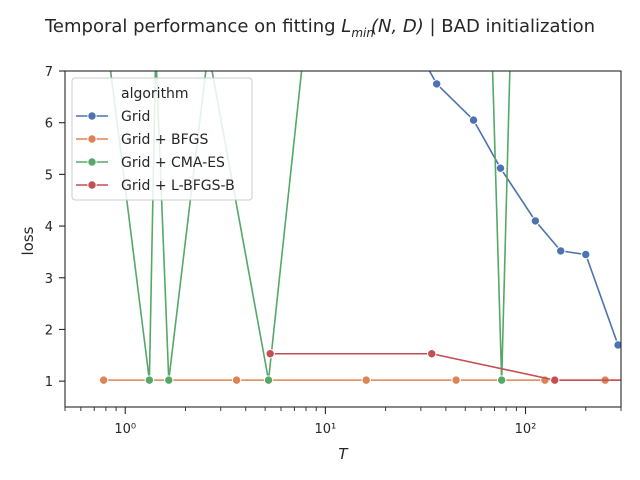 The width and height of the screenshot is (640, 480). What do you see at coordinates (178, 186) in the screenshot?
I see `legend-entry: Grid + L-BFGS-B` at bounding box center [178, 186].